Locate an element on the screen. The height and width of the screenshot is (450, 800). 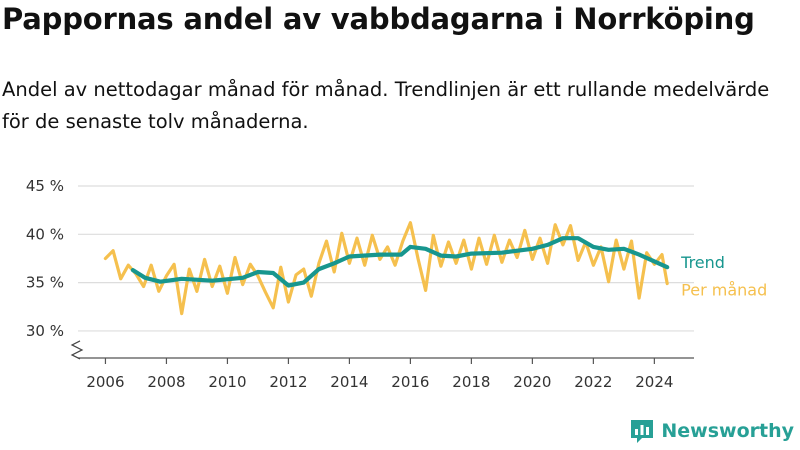
x-axis: 2006 2008 2010 2012 2014 2016 2018 2020 2022 2024 is located at coordinates (382, 365).